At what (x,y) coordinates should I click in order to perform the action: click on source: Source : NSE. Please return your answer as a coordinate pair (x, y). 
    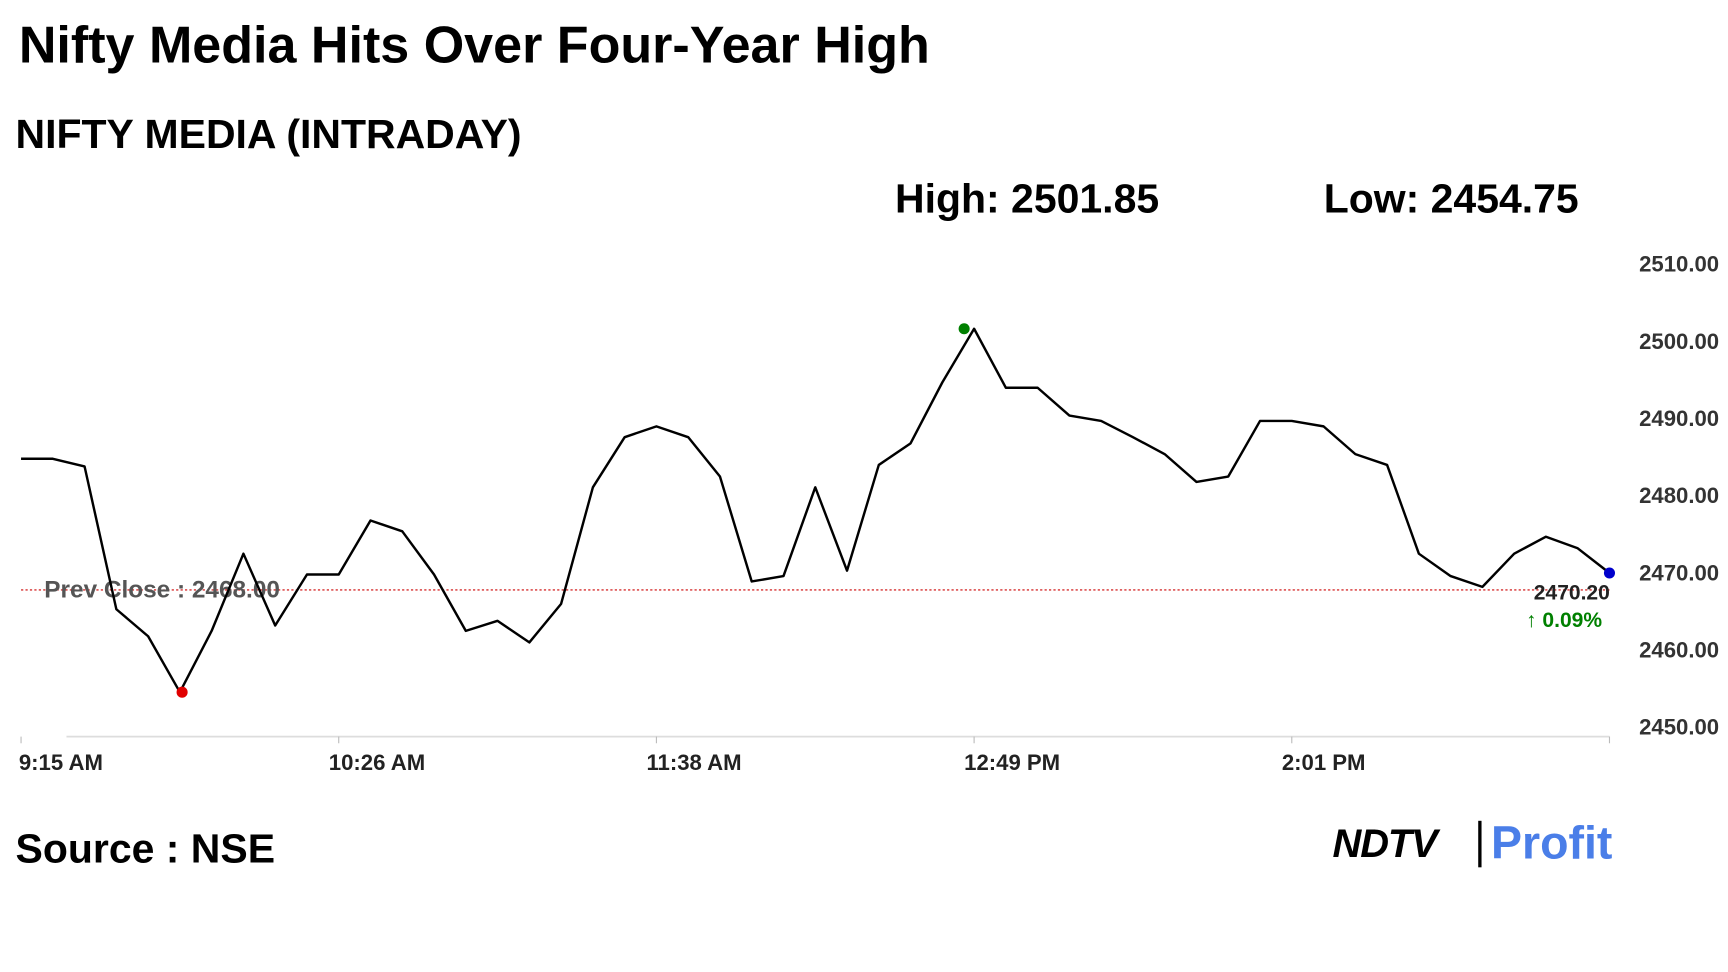
    Looking at the image, I should click on (146, 849).